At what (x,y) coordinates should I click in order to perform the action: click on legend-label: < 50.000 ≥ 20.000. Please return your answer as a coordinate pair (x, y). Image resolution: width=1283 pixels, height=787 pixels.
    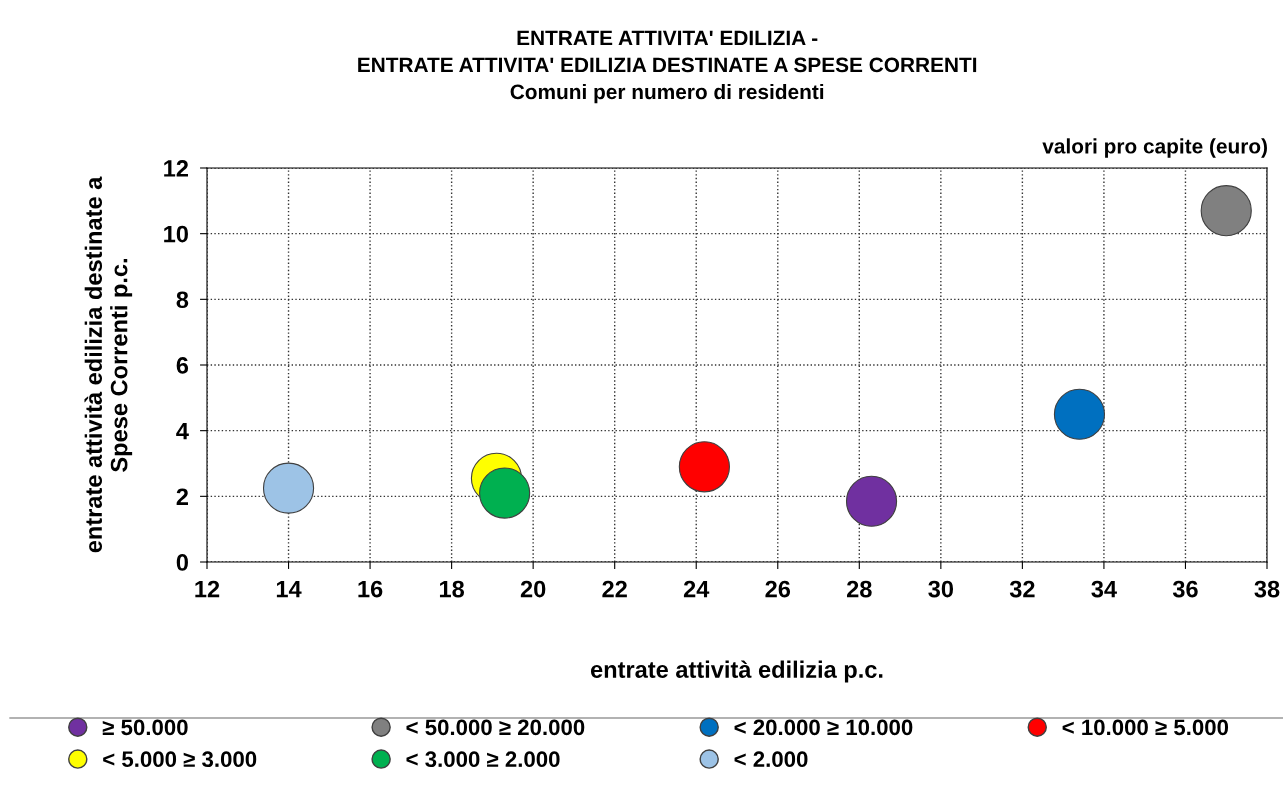
    Looking at the image, I should click on (495, 727).